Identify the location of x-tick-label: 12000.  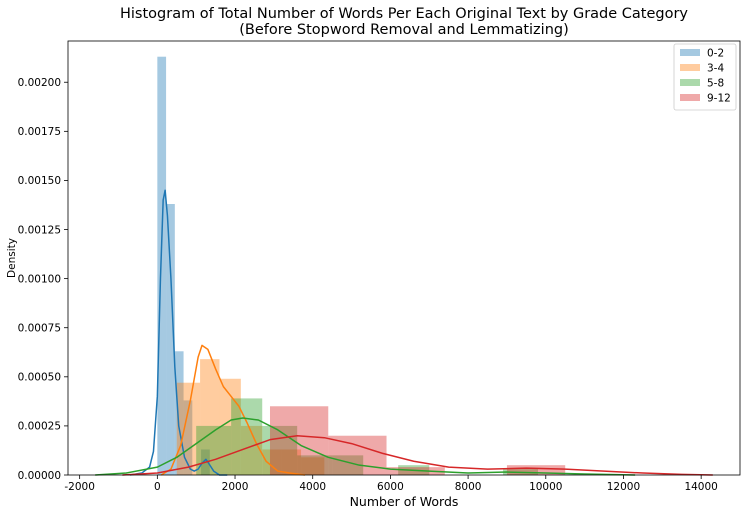
(623, 487).